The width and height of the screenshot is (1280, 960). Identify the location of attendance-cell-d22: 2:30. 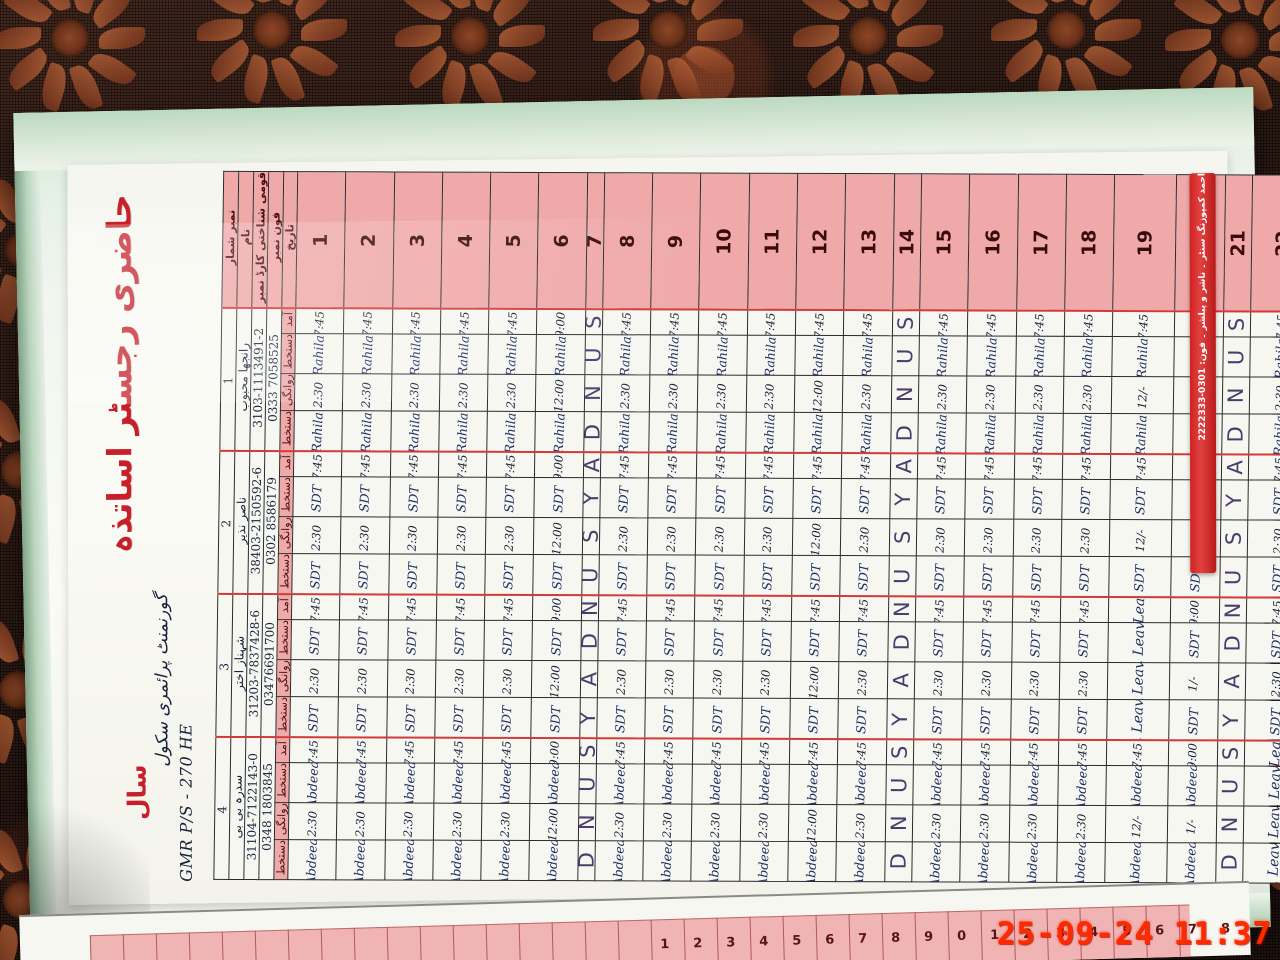
(1262, 682).